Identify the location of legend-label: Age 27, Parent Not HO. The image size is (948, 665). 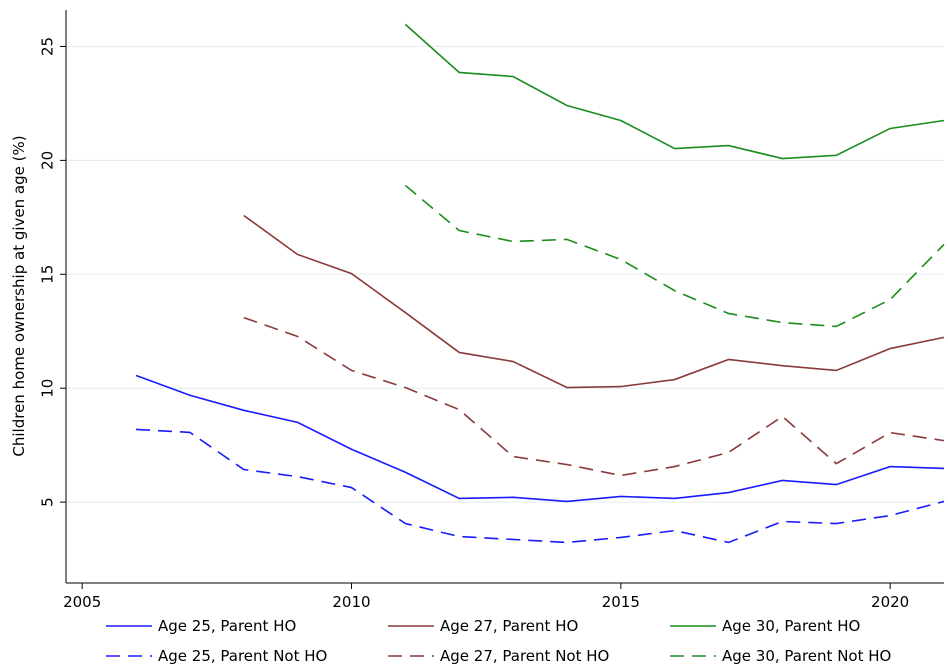
(524, 656).